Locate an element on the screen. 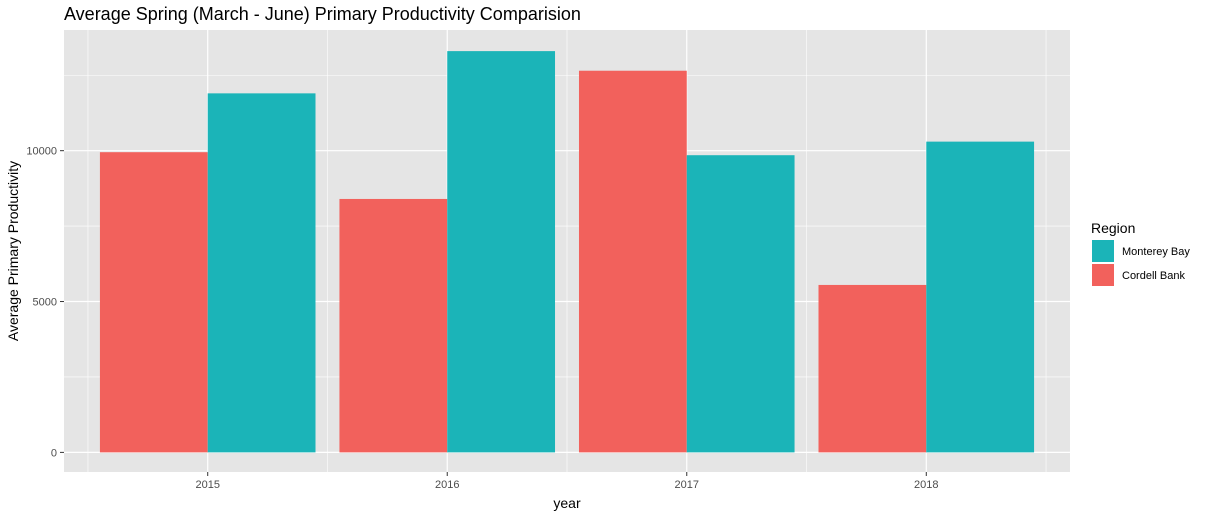 The image size is (1209, 517). x-axis-title: year is located at coordinates (567, 503).